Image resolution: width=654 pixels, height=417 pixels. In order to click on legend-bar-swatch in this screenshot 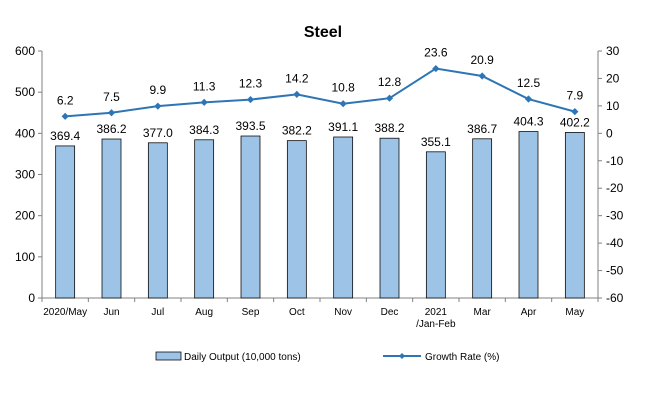, I will do `click(168, 356)`.